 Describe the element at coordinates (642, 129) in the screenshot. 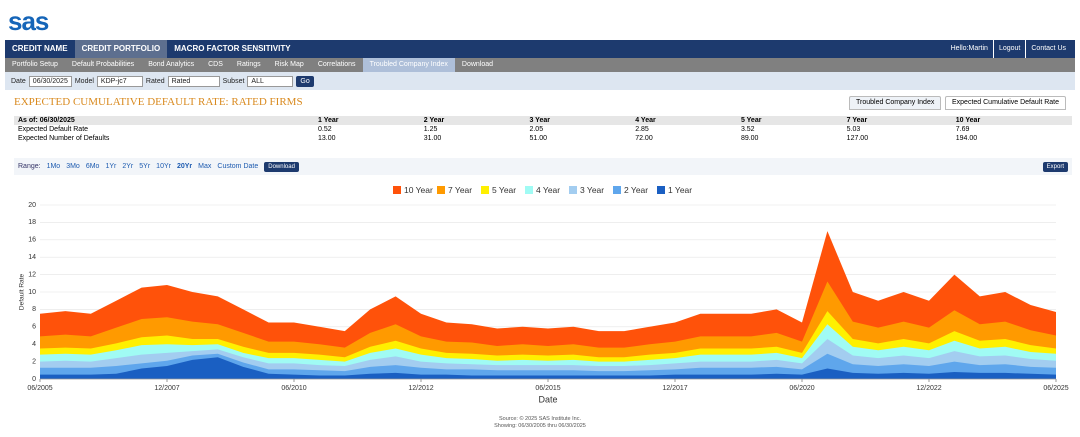

I see `cell: 2.85` at that location.